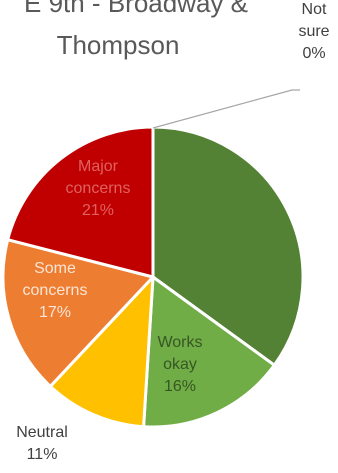  Describe the element at coordinates (101, 352) in the screenshot. I see `pie-slice-neutral` at that location.